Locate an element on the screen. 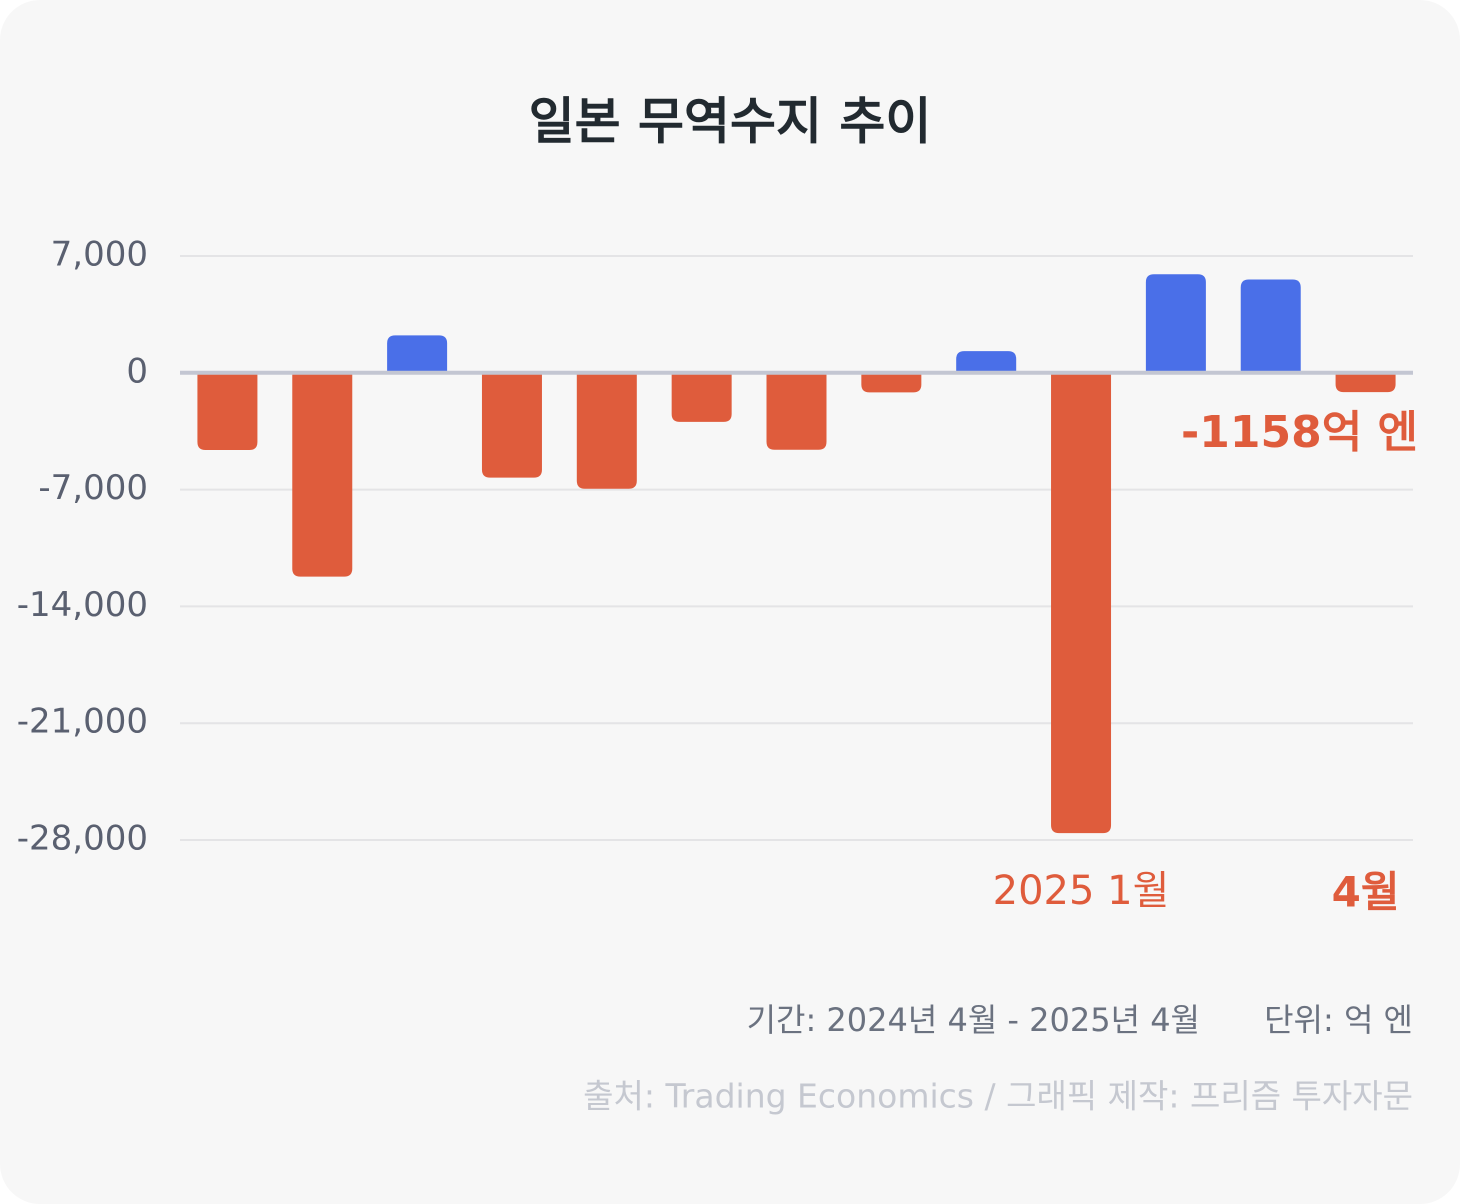 The width and height of the screenshot is (1460, 1204). y-tick-label: -28,000 is located at coordinates (82, 839).